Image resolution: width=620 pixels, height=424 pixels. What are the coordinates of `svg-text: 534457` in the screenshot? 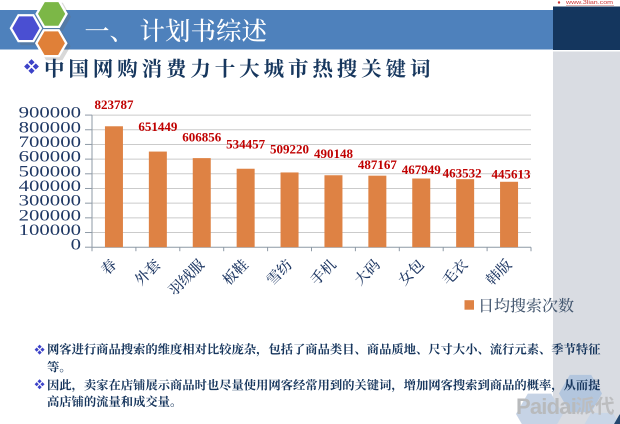 It's located at (246, 144).